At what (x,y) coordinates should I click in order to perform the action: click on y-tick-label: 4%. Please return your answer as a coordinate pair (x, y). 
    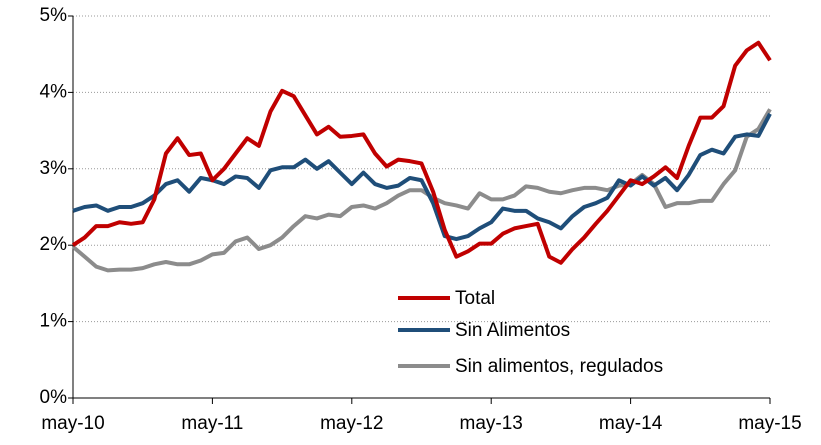
    Looking at the image, I should click on (54, 91).